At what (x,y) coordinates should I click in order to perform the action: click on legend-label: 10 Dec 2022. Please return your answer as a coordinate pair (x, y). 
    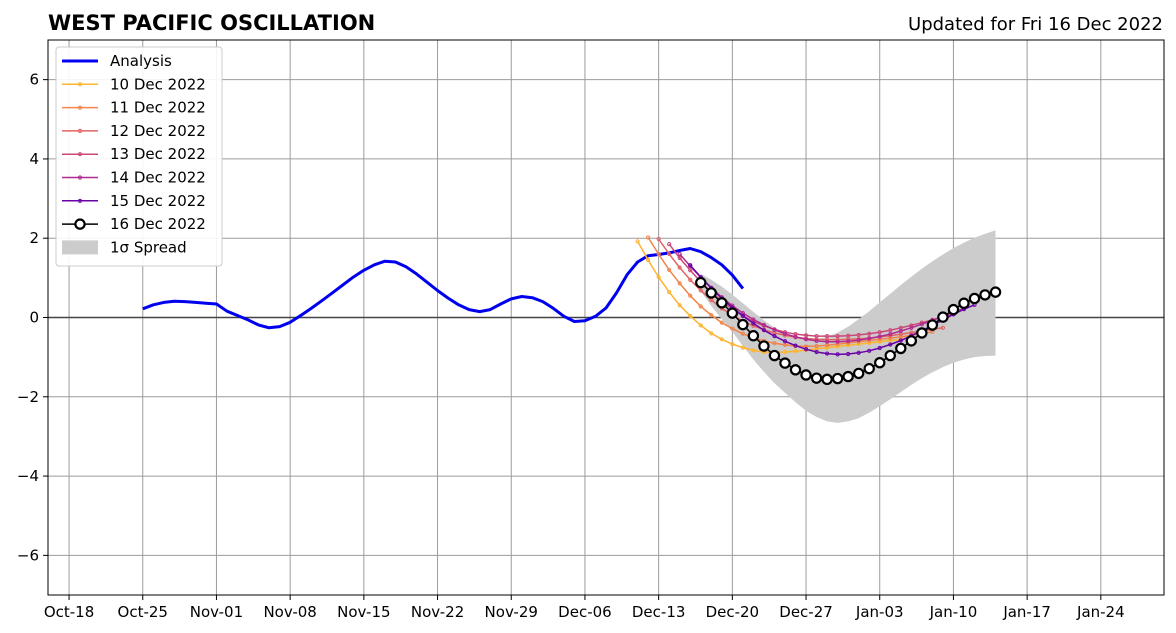
    Looking at the image, I should click on (158, 84).